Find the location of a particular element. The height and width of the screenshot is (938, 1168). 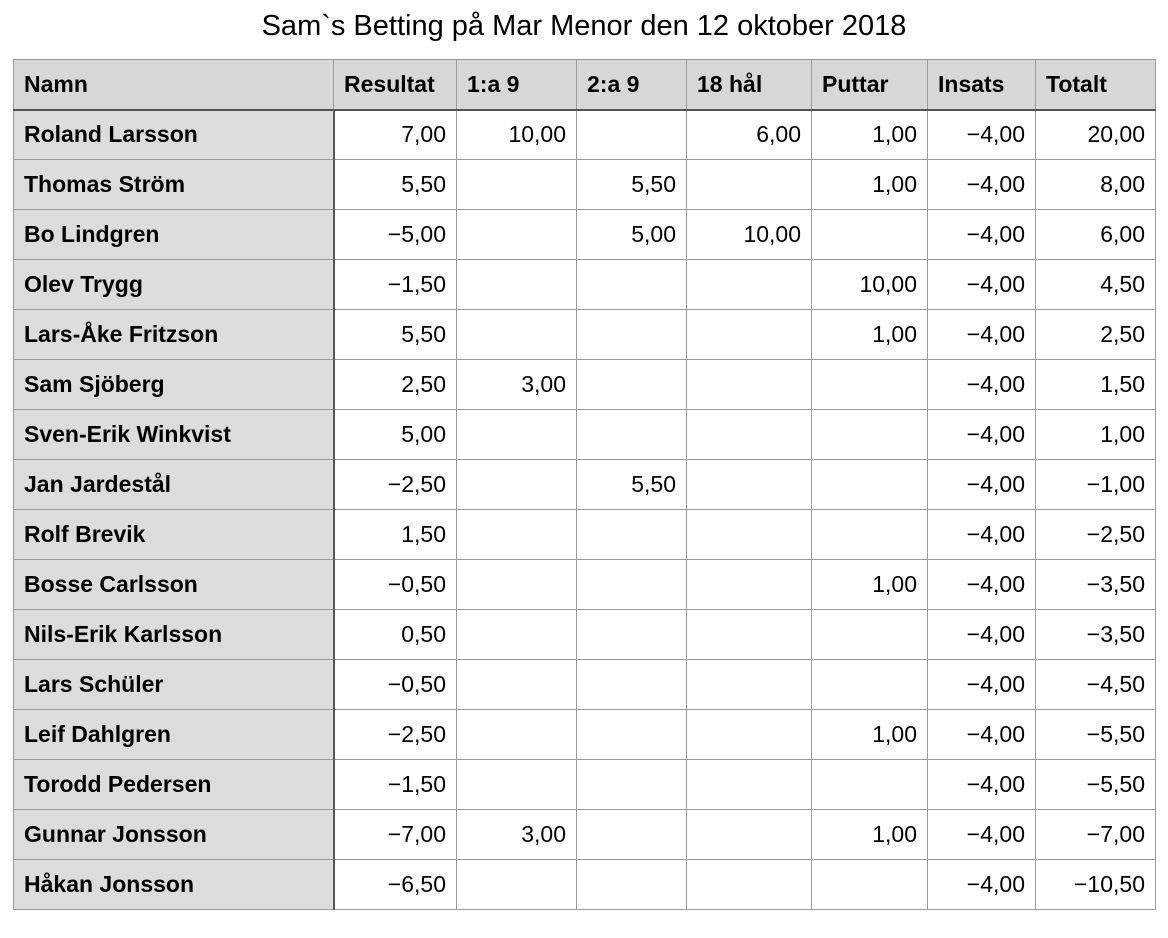

totalt-cell: −1,00 is located at coordinates (1095, 484).